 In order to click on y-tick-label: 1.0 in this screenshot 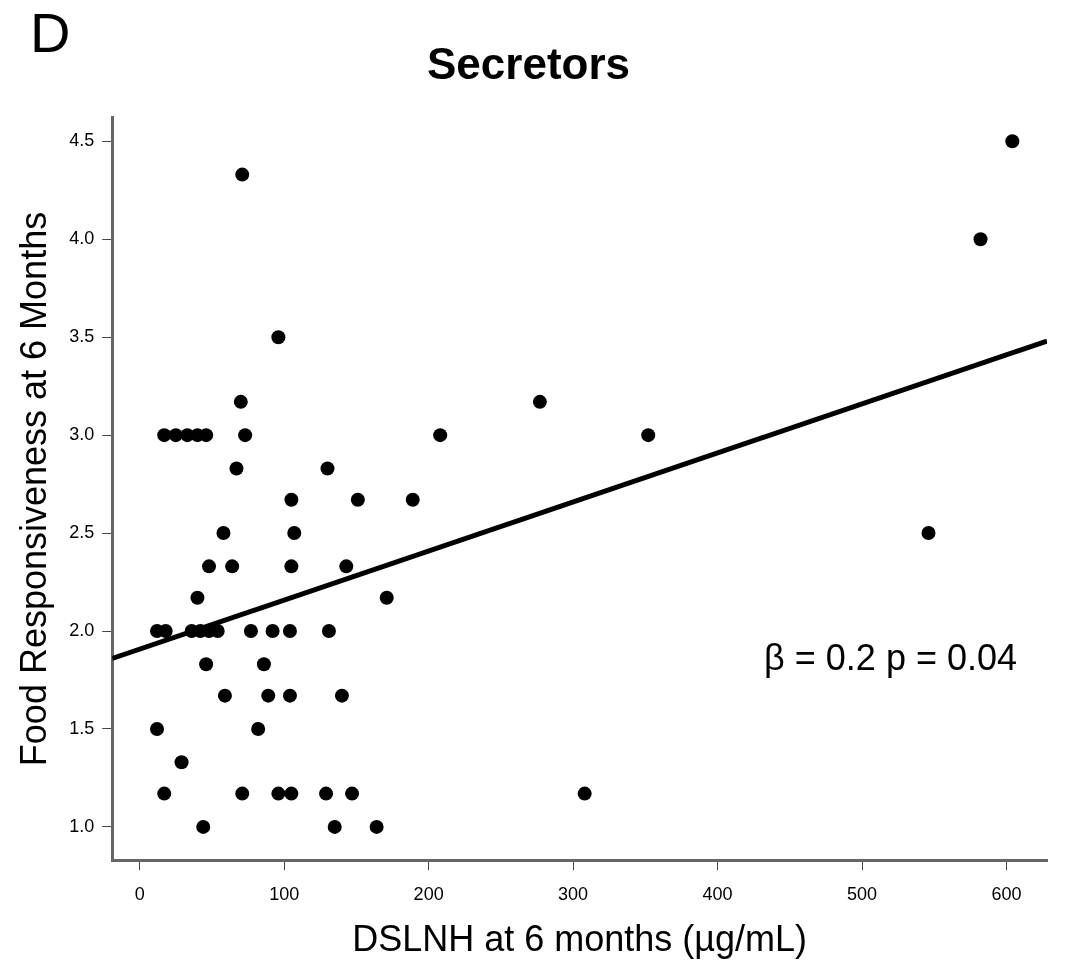, I will do `click(82, 825)`.